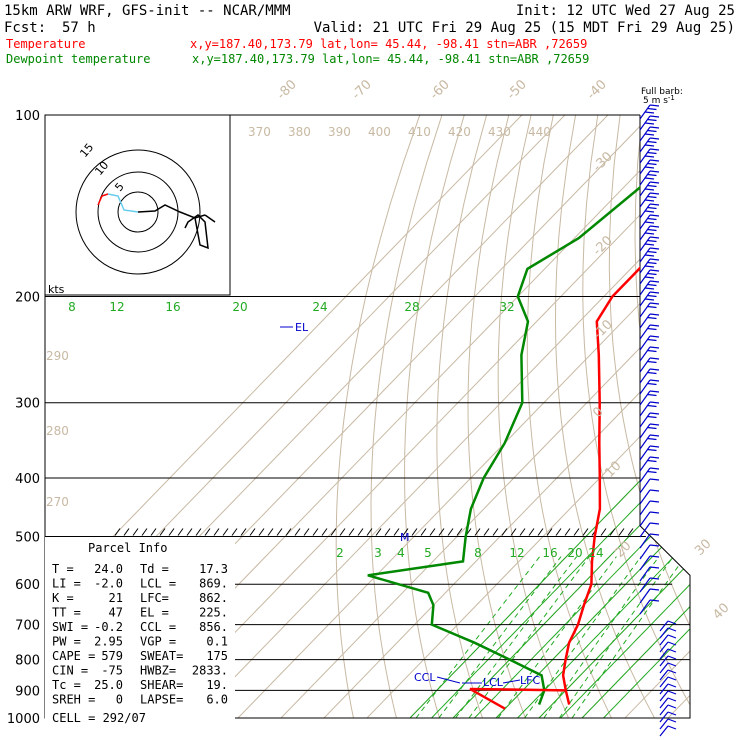 The image size is (740, 740). Describe the element at coordinates (70, 627) in the screenshot. I see `parcel-row-label: SWI =` at that location.